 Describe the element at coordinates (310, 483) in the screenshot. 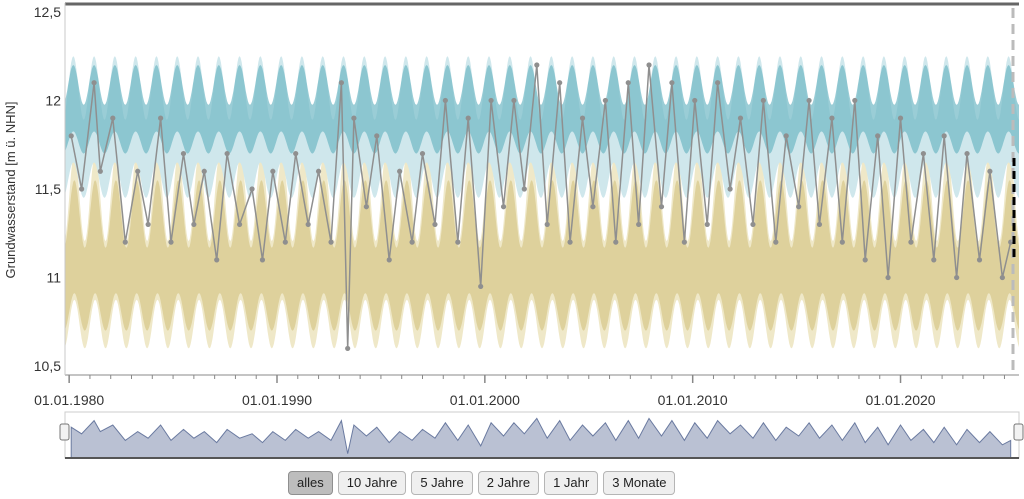

I see `range-button-all: alles` at that location.